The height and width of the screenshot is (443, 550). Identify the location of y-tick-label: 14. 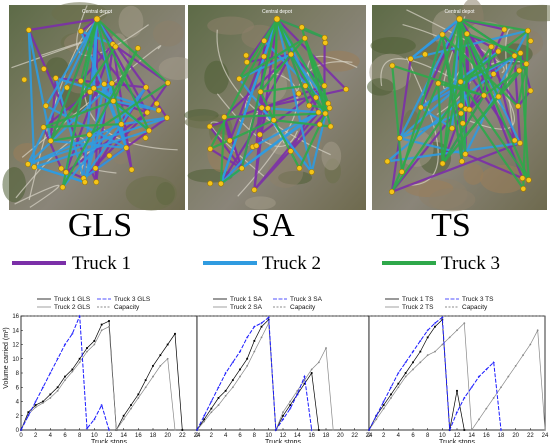
(15, 331).